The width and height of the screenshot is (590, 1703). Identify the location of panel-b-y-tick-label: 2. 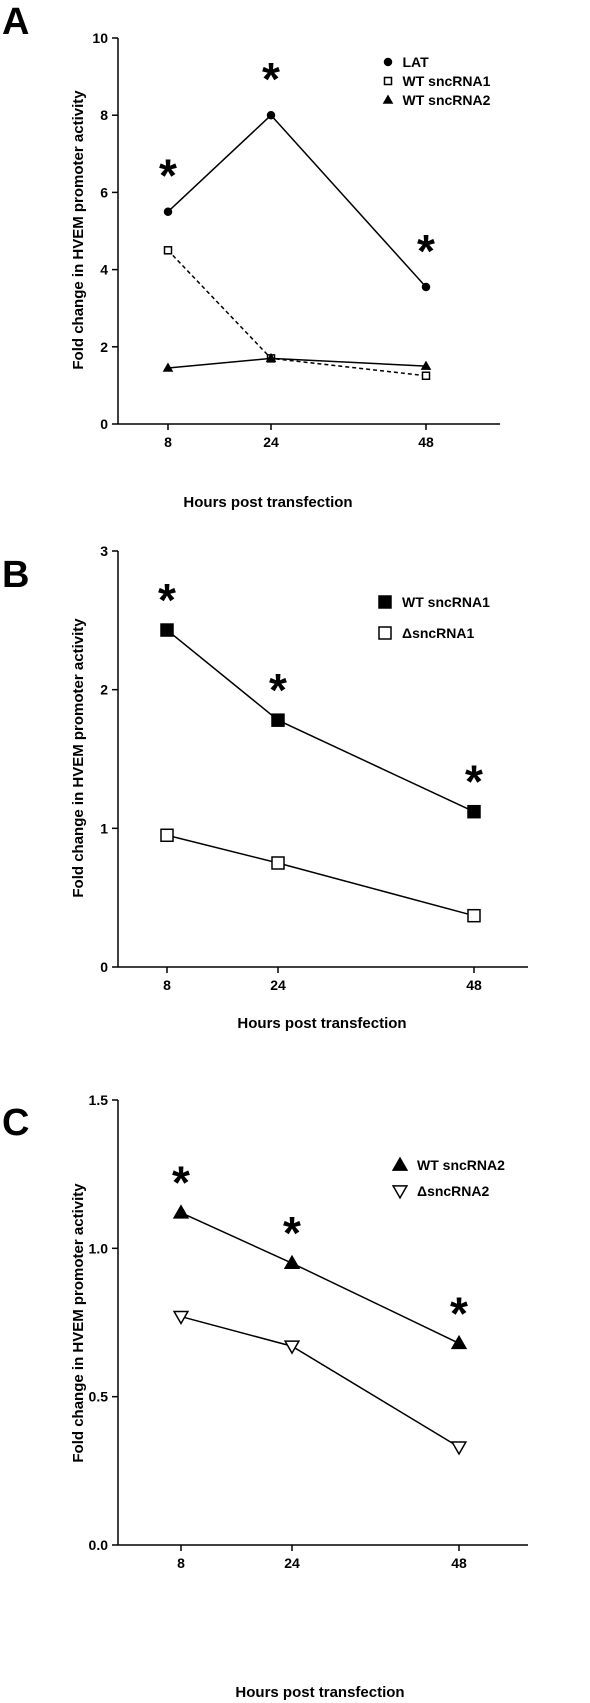
(104, 690).